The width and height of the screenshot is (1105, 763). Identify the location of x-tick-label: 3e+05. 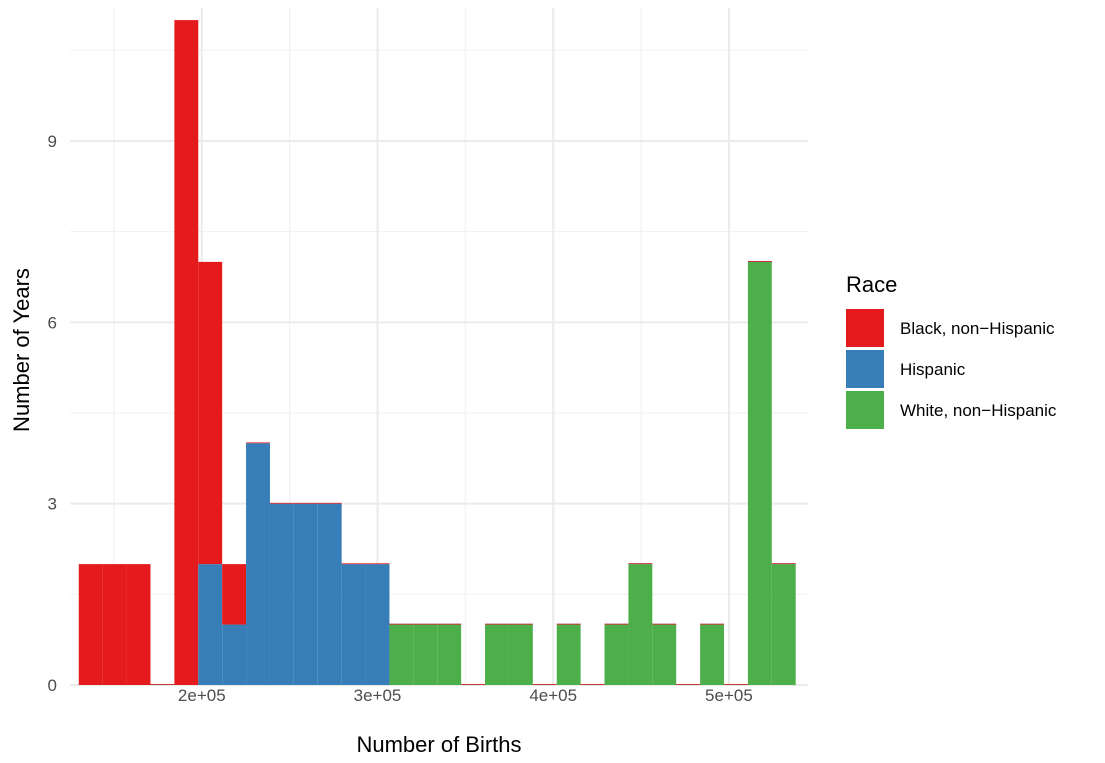
(378, 695).